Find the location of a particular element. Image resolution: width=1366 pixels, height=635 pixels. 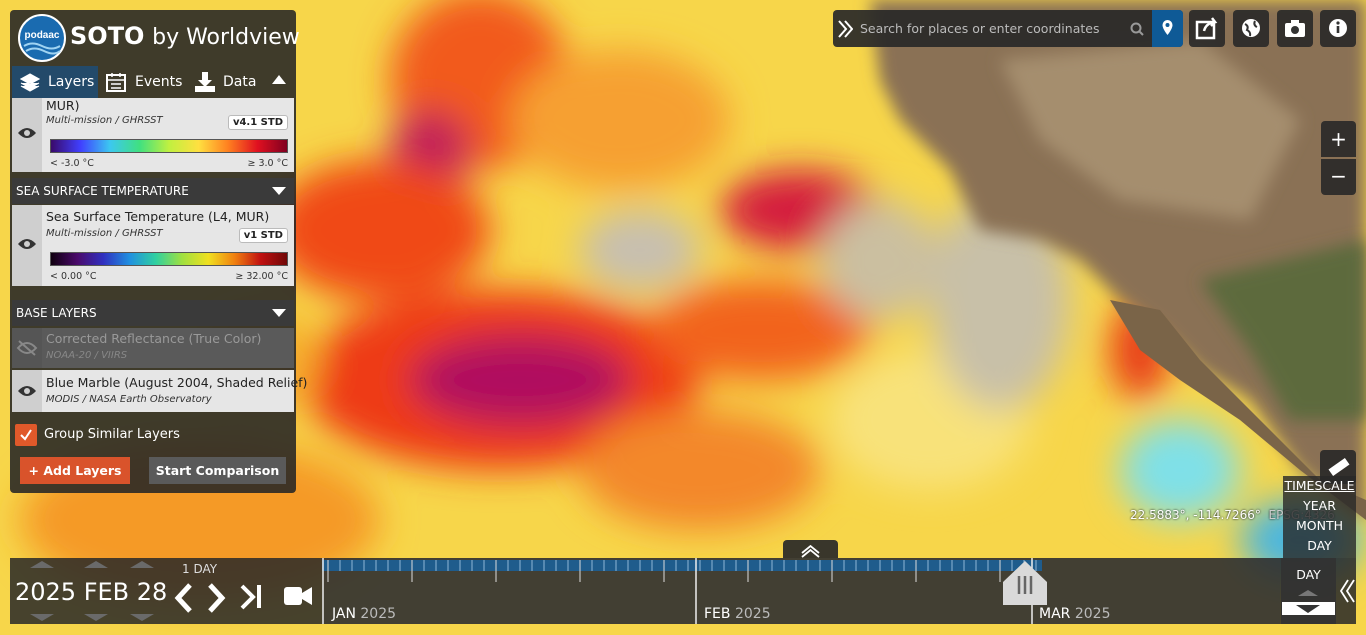

checkbox is located at coordinates (26, 435).